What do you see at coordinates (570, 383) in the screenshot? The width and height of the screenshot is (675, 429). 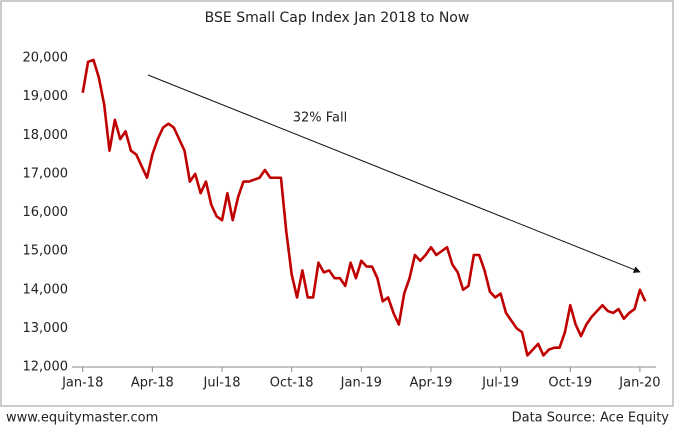 I see `x-tick-label: Oct-19` at bounding box center [570, 383].